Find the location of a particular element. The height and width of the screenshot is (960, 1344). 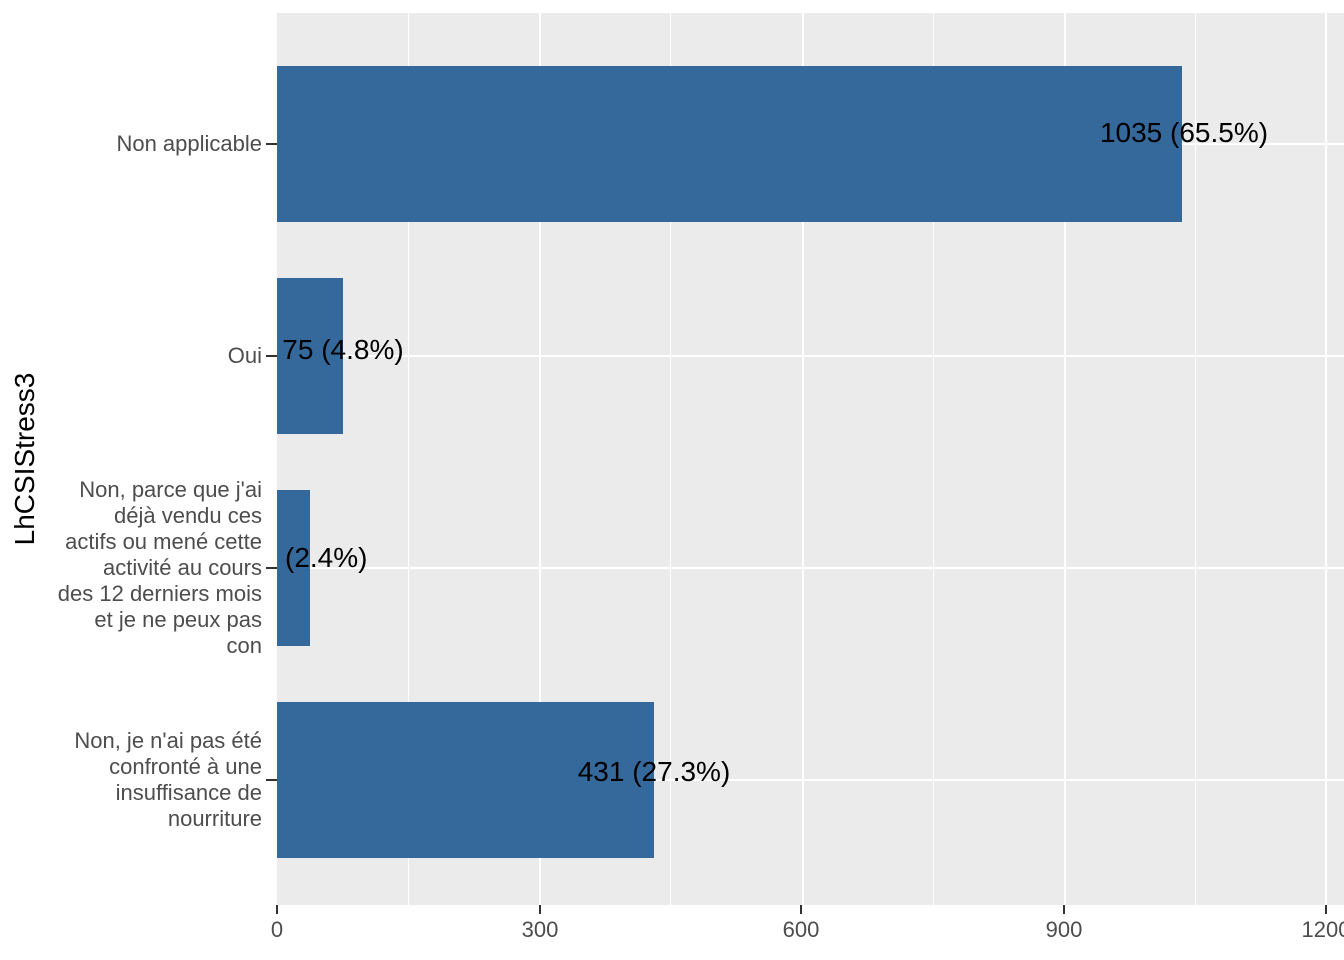

category-label-line: Oui is located at coordinates (244, 355).